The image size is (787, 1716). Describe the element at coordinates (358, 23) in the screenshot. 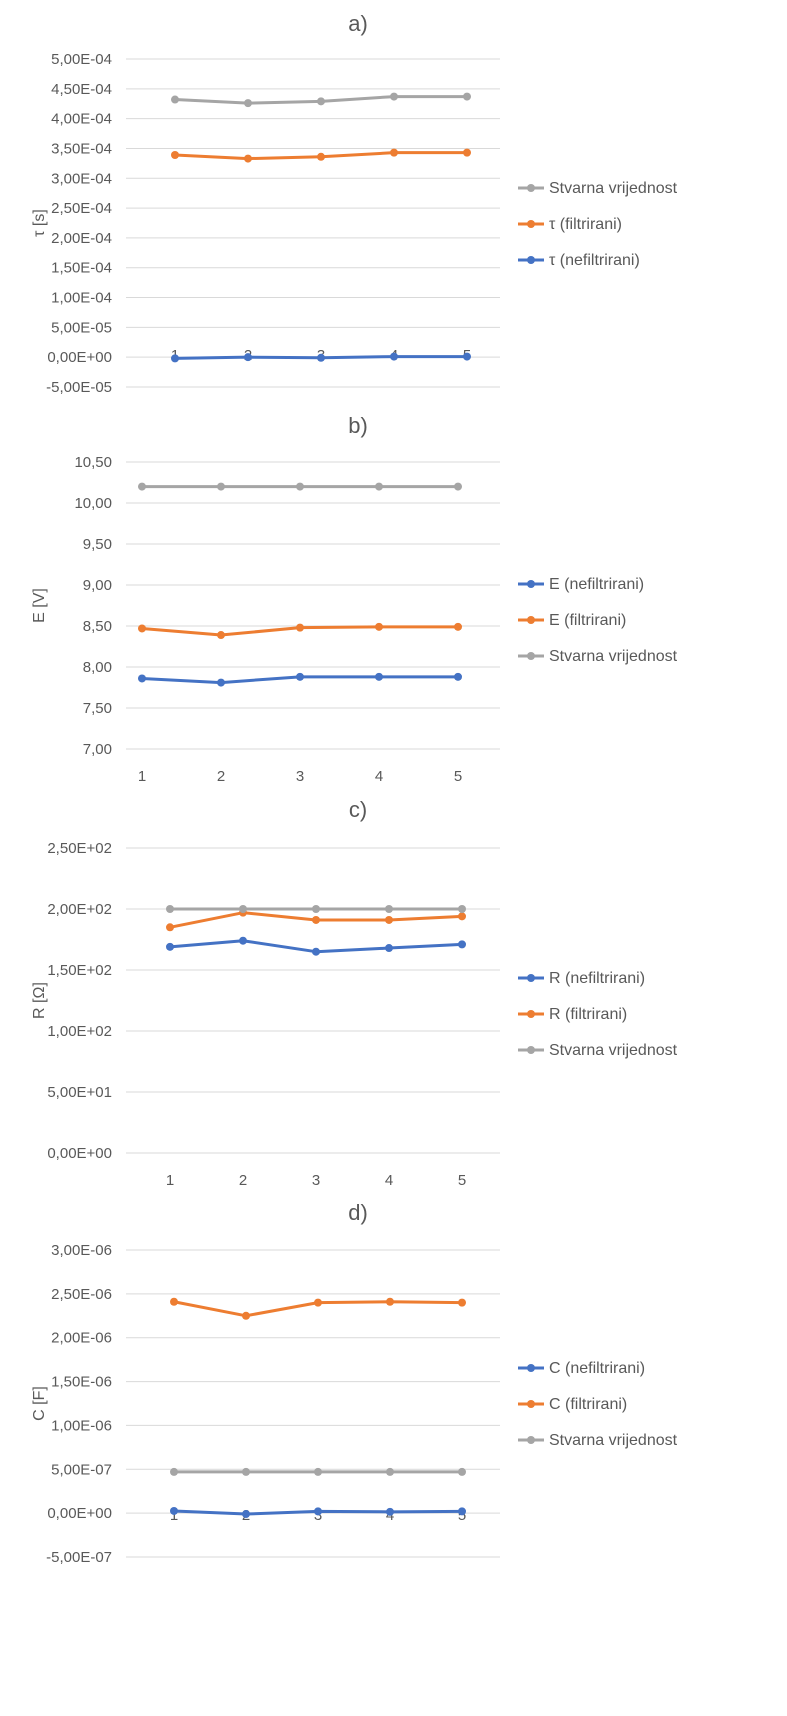

I see `chart-title: a)` at that location.